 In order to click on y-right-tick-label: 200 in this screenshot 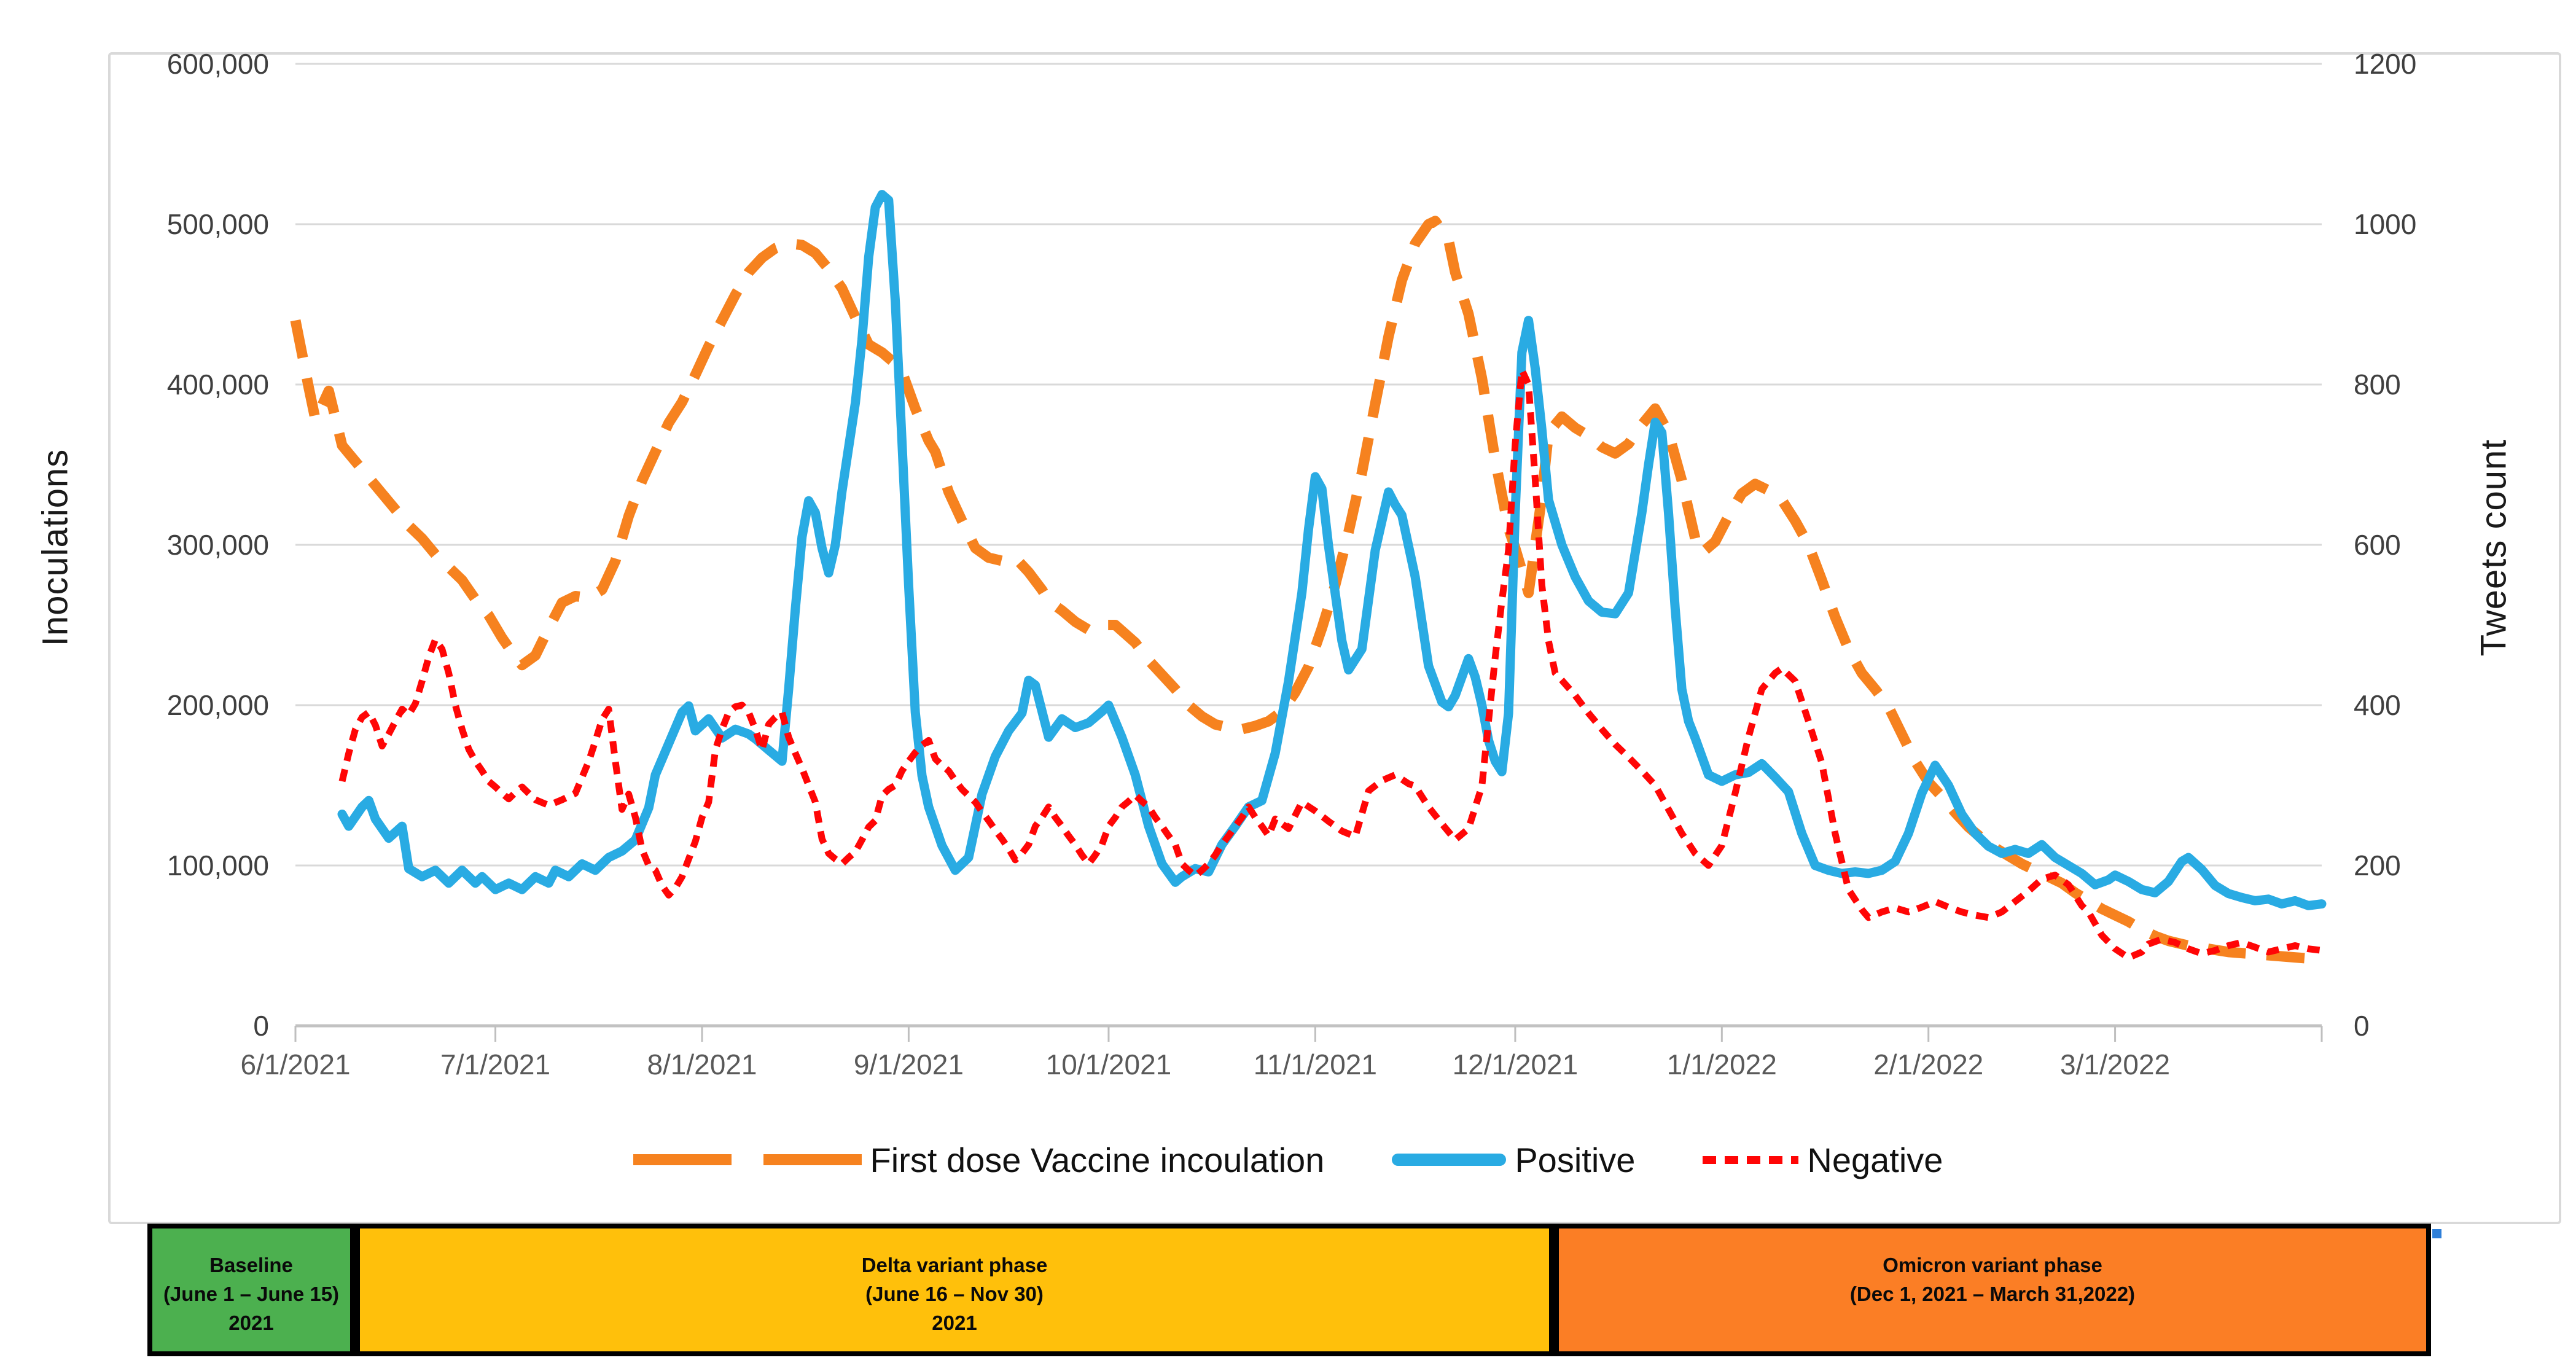, I will do `click(2377, 866)`.